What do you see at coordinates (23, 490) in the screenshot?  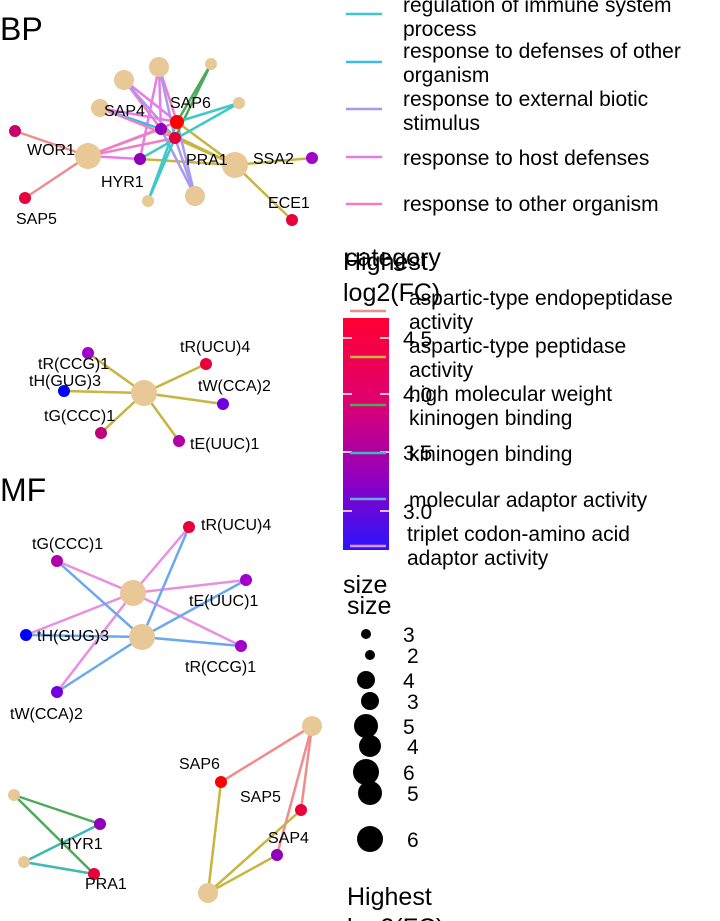 I see `panel-title-mf: MF` at bounding box center [23, 490].